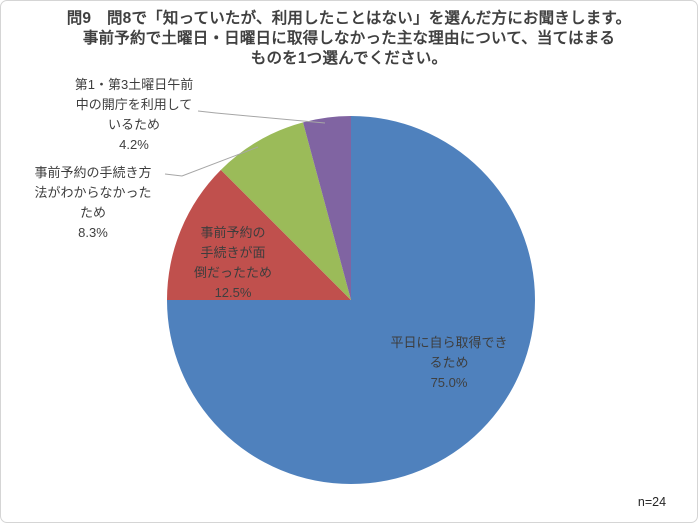 This screenshot has height=525, width=700. What do you see at coordinates (233, 232) in the screenshot?
I see `slice-label-text: 事前予約の` at bounding box center [233, 232].